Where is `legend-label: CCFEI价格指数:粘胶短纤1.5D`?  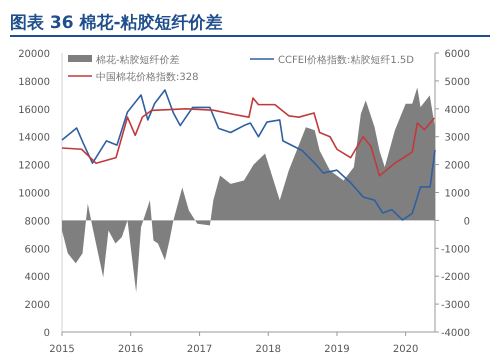
legend-label: CCFEI价格指数:粘胶短纤1.5D is located at coordinates (346, 60).